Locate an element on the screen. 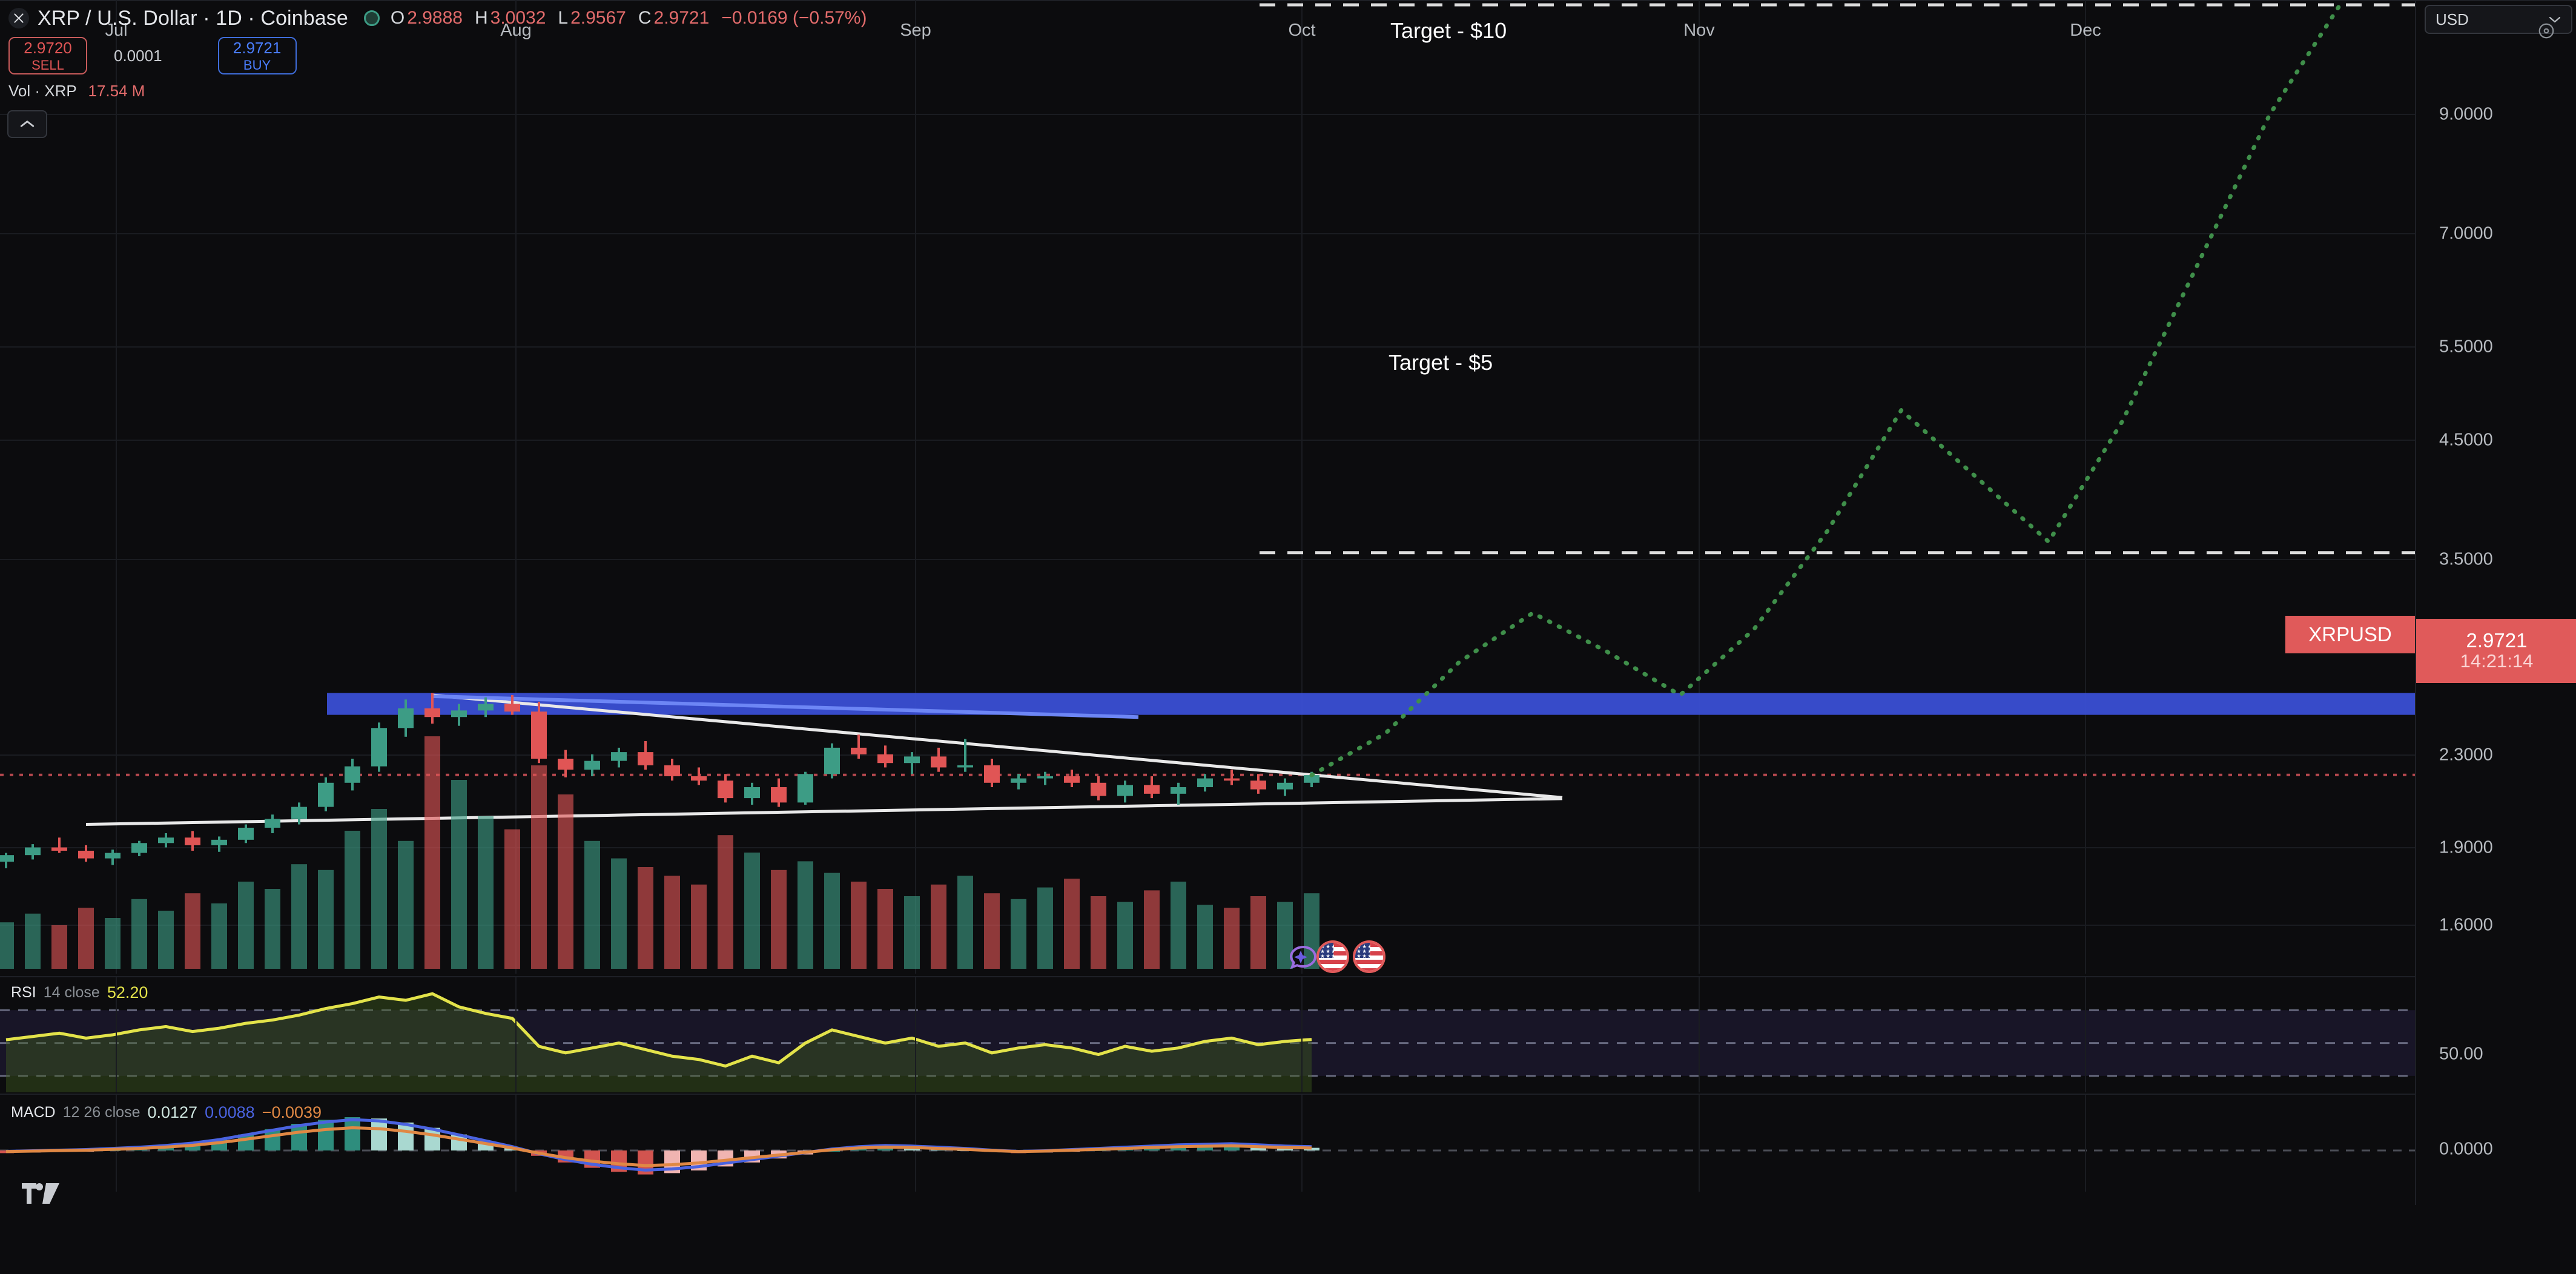 This screenshot has height=1274, width=2576. time-axis-label: Sep is located at coordinates (915, 30).